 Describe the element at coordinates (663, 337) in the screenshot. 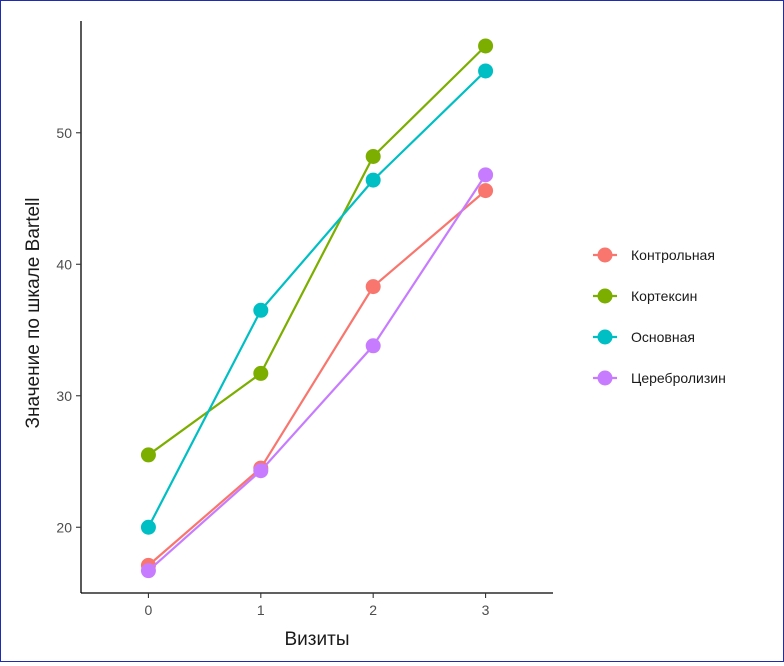

I see `legend-label: Основная` at that location.